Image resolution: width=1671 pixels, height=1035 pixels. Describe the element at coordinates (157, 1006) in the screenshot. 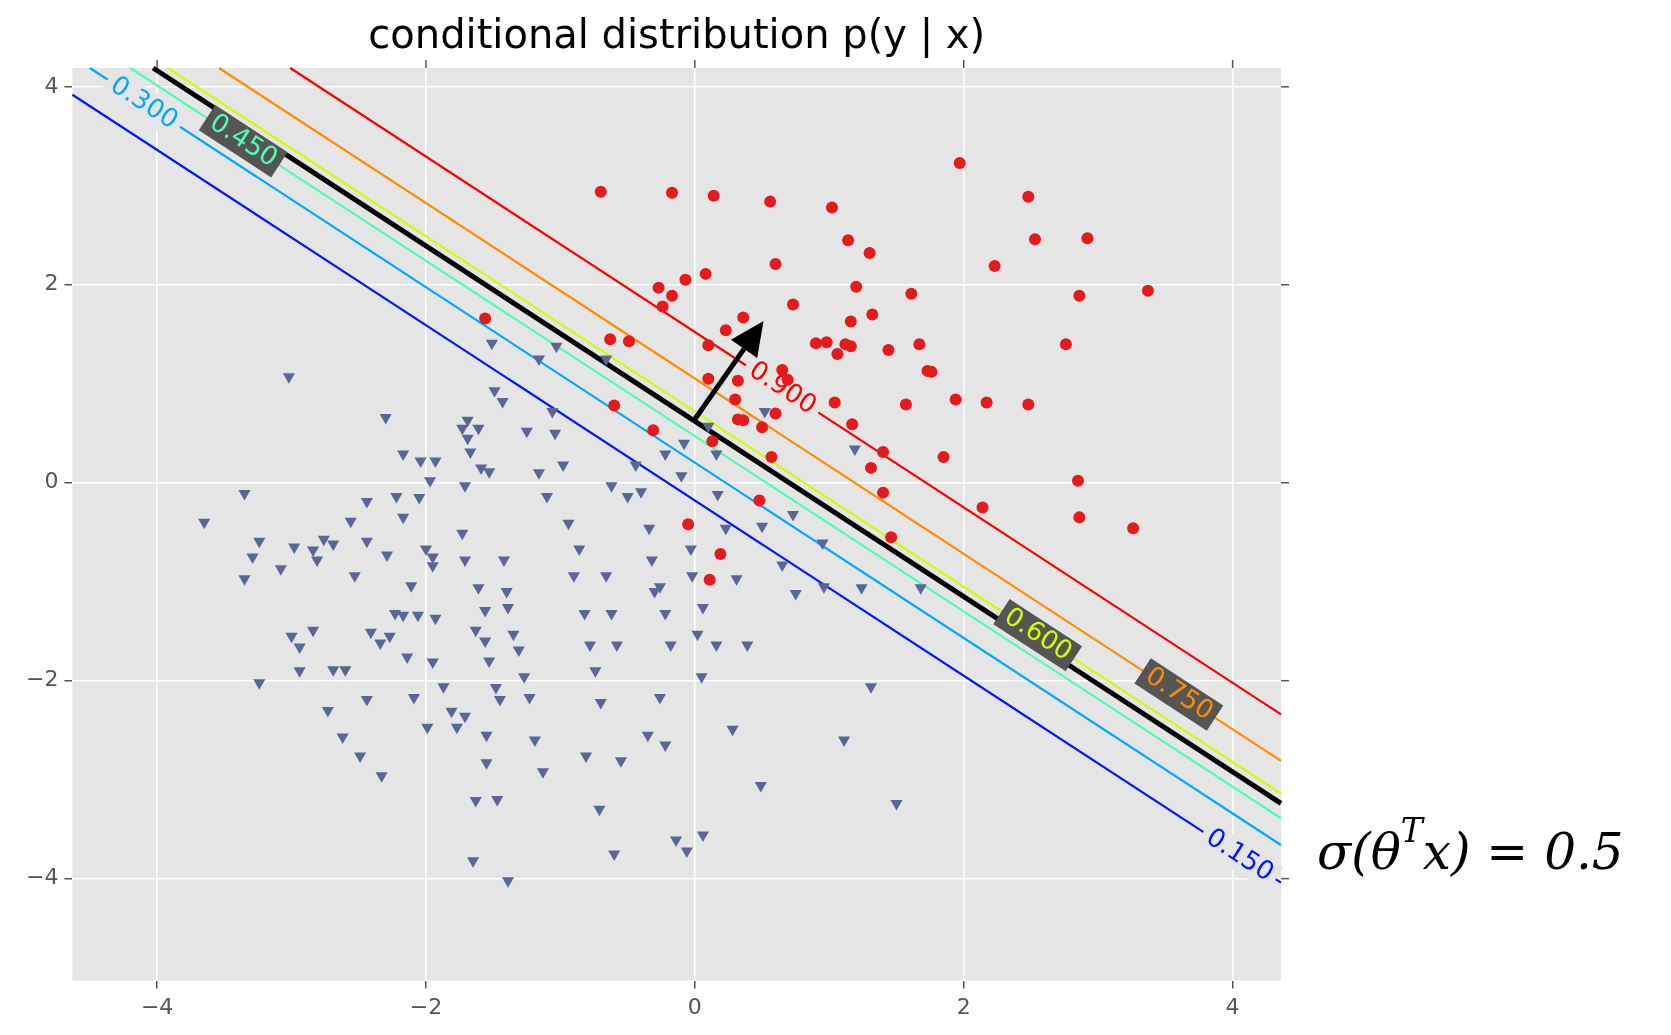

I see `x-tick-label: −4` at that location.